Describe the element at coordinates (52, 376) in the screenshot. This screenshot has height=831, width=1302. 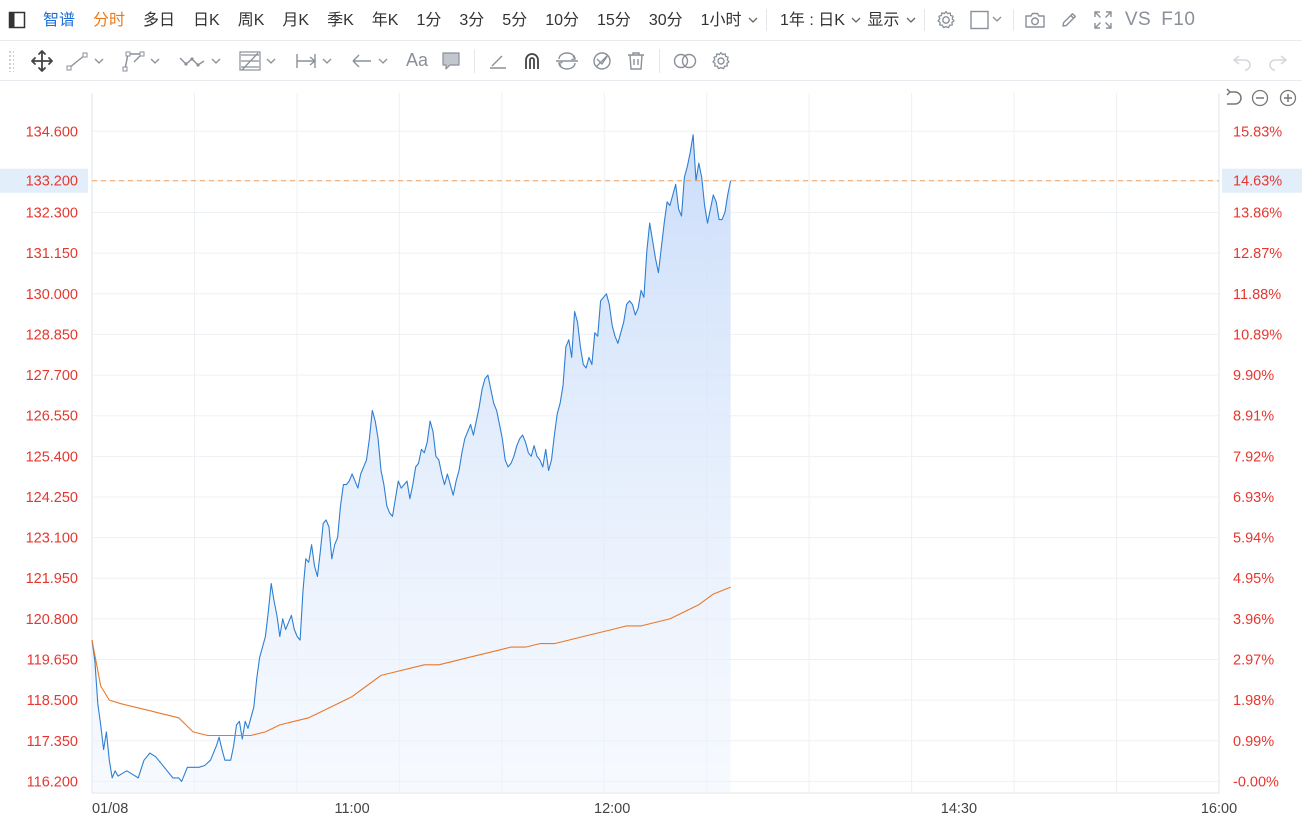
I see `y-left-tick-label: 127.700` at that location.